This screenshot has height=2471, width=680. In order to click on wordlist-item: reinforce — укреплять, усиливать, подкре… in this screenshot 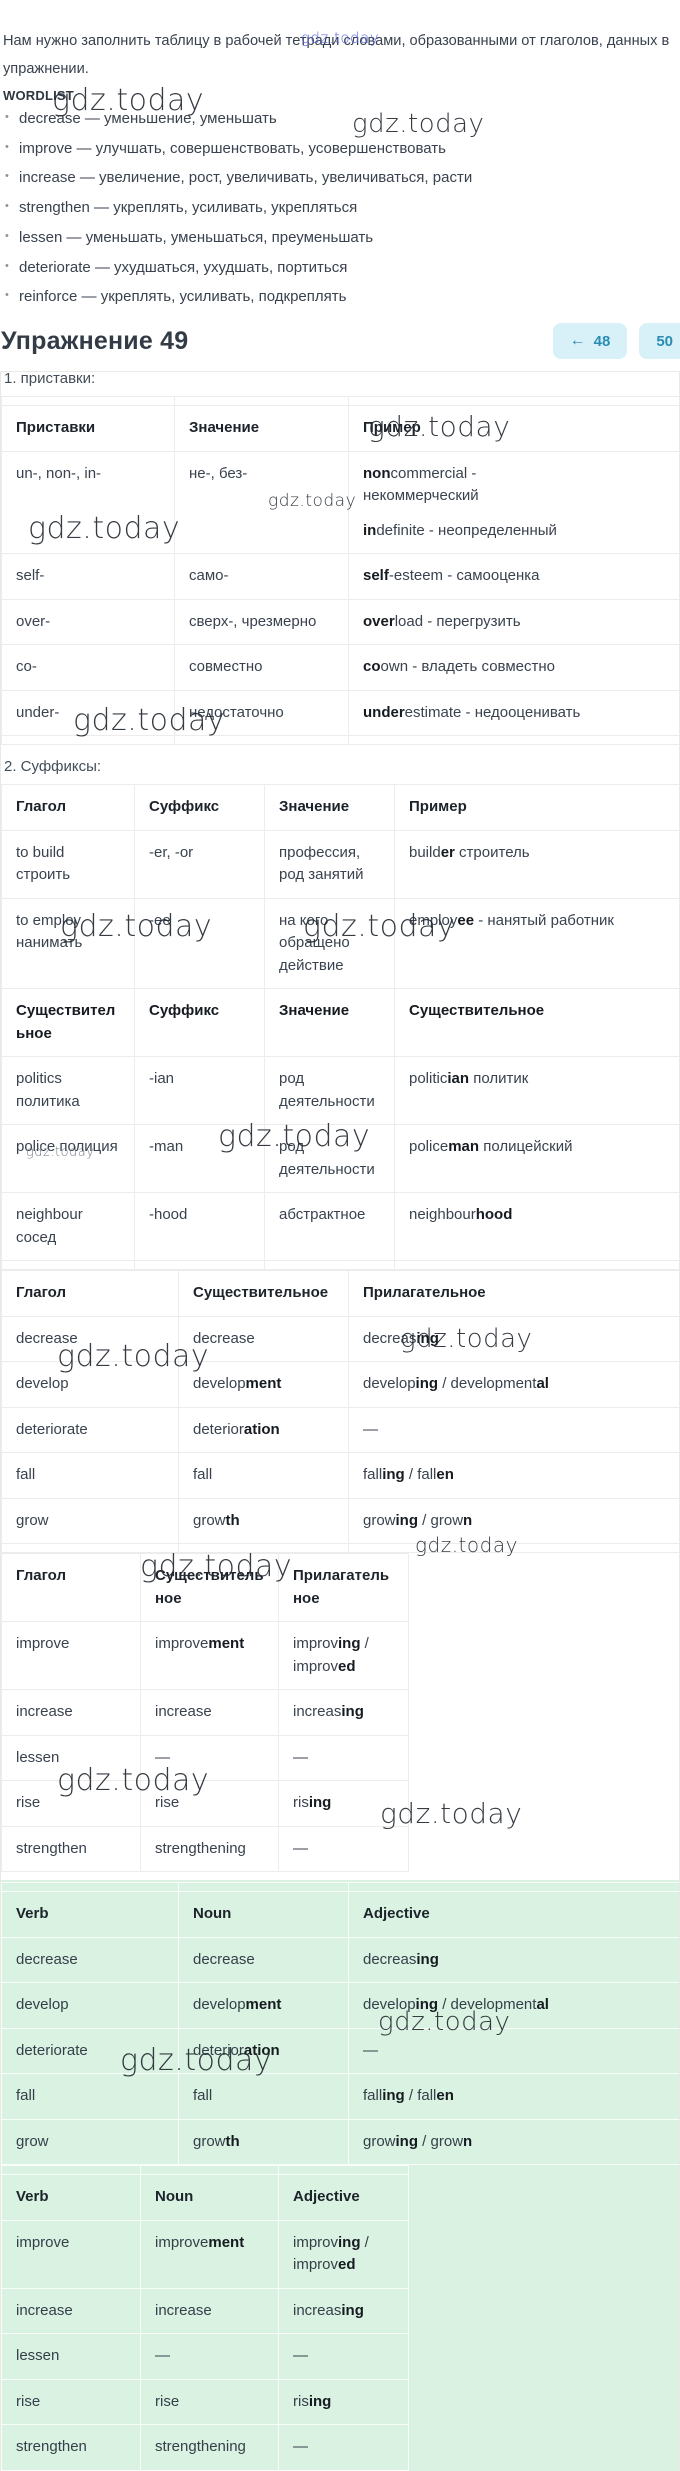, I will do `click(341, 297)`.